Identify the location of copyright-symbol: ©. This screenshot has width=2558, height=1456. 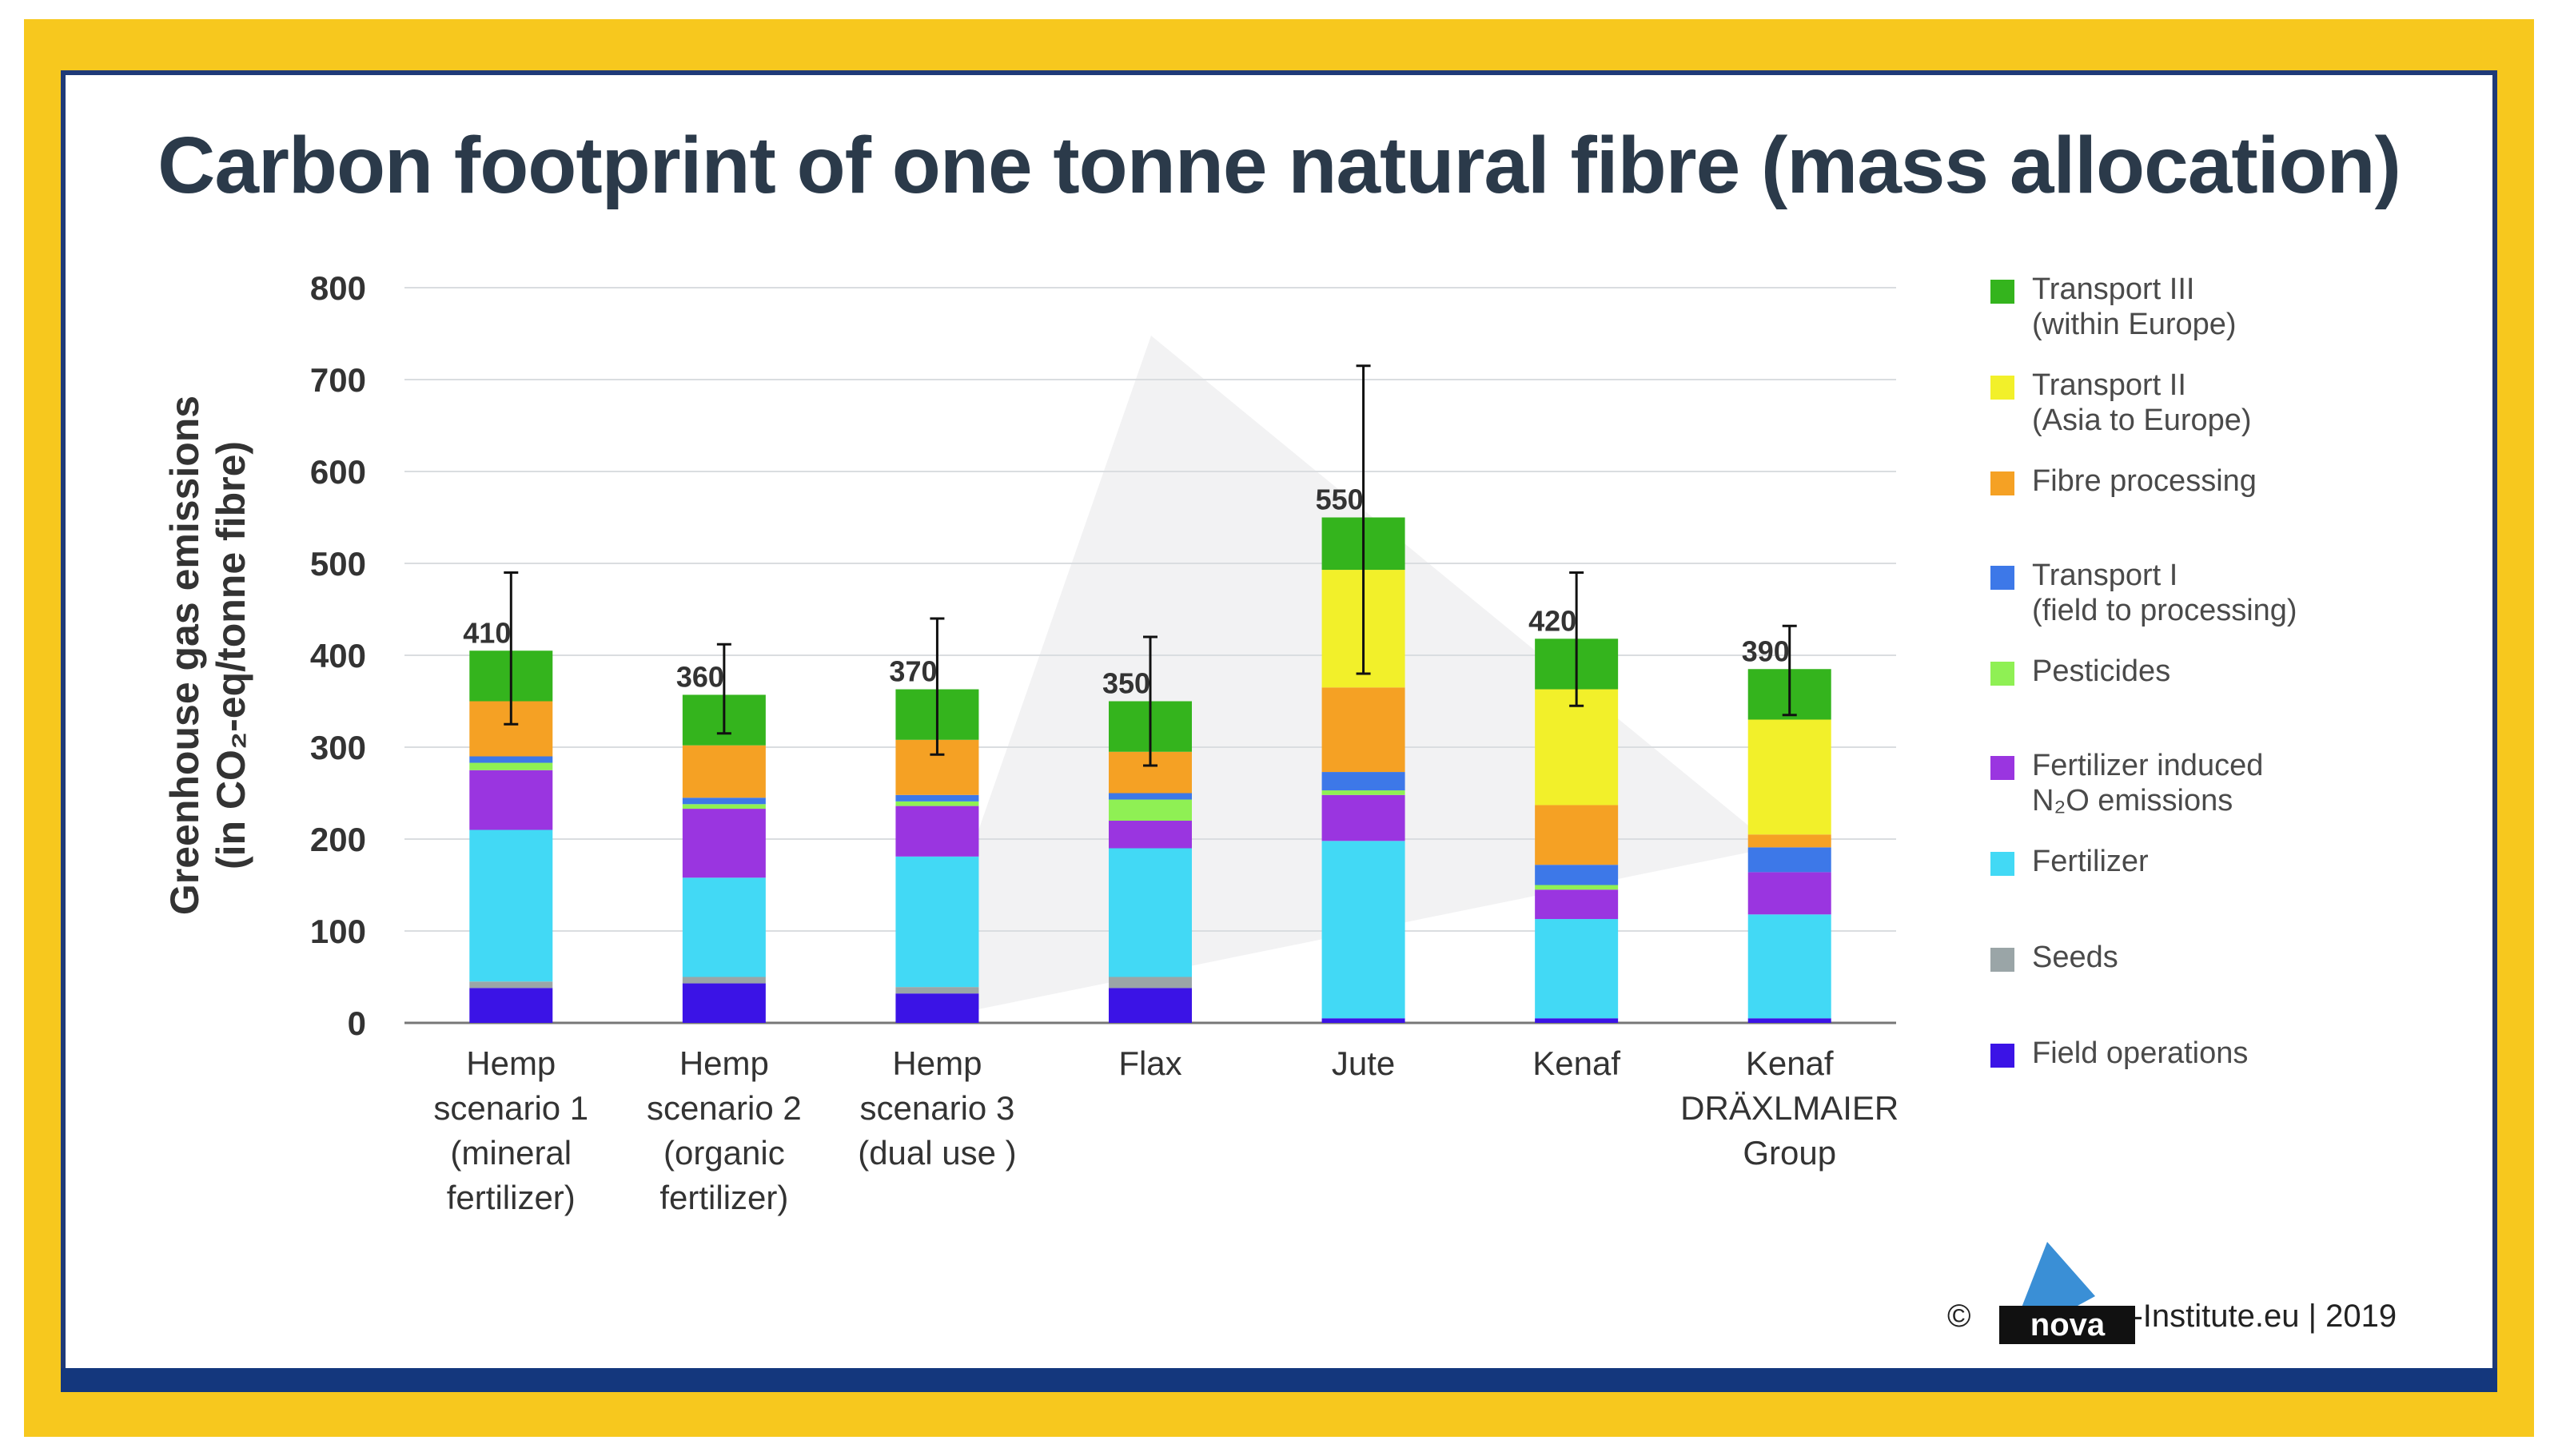
(1959, 1316).